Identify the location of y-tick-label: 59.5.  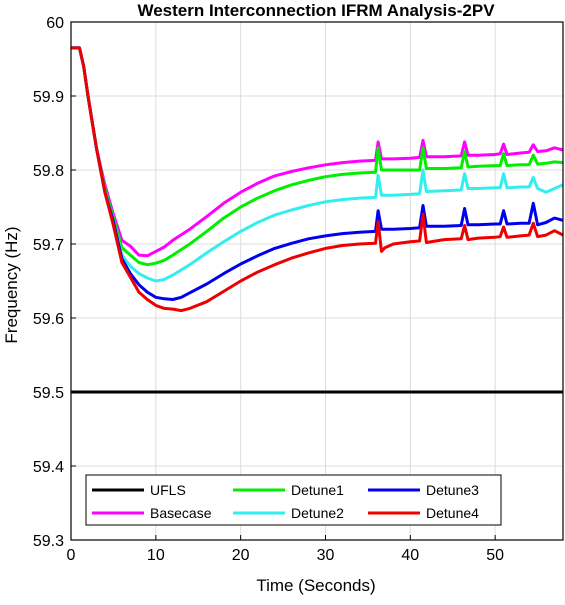
(48, 393).